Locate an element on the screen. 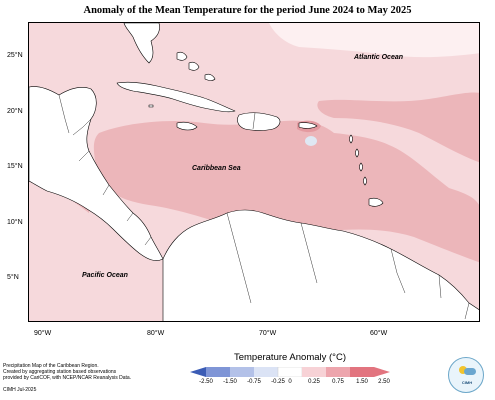  land-bahamas is located at coordinates (196, 66).